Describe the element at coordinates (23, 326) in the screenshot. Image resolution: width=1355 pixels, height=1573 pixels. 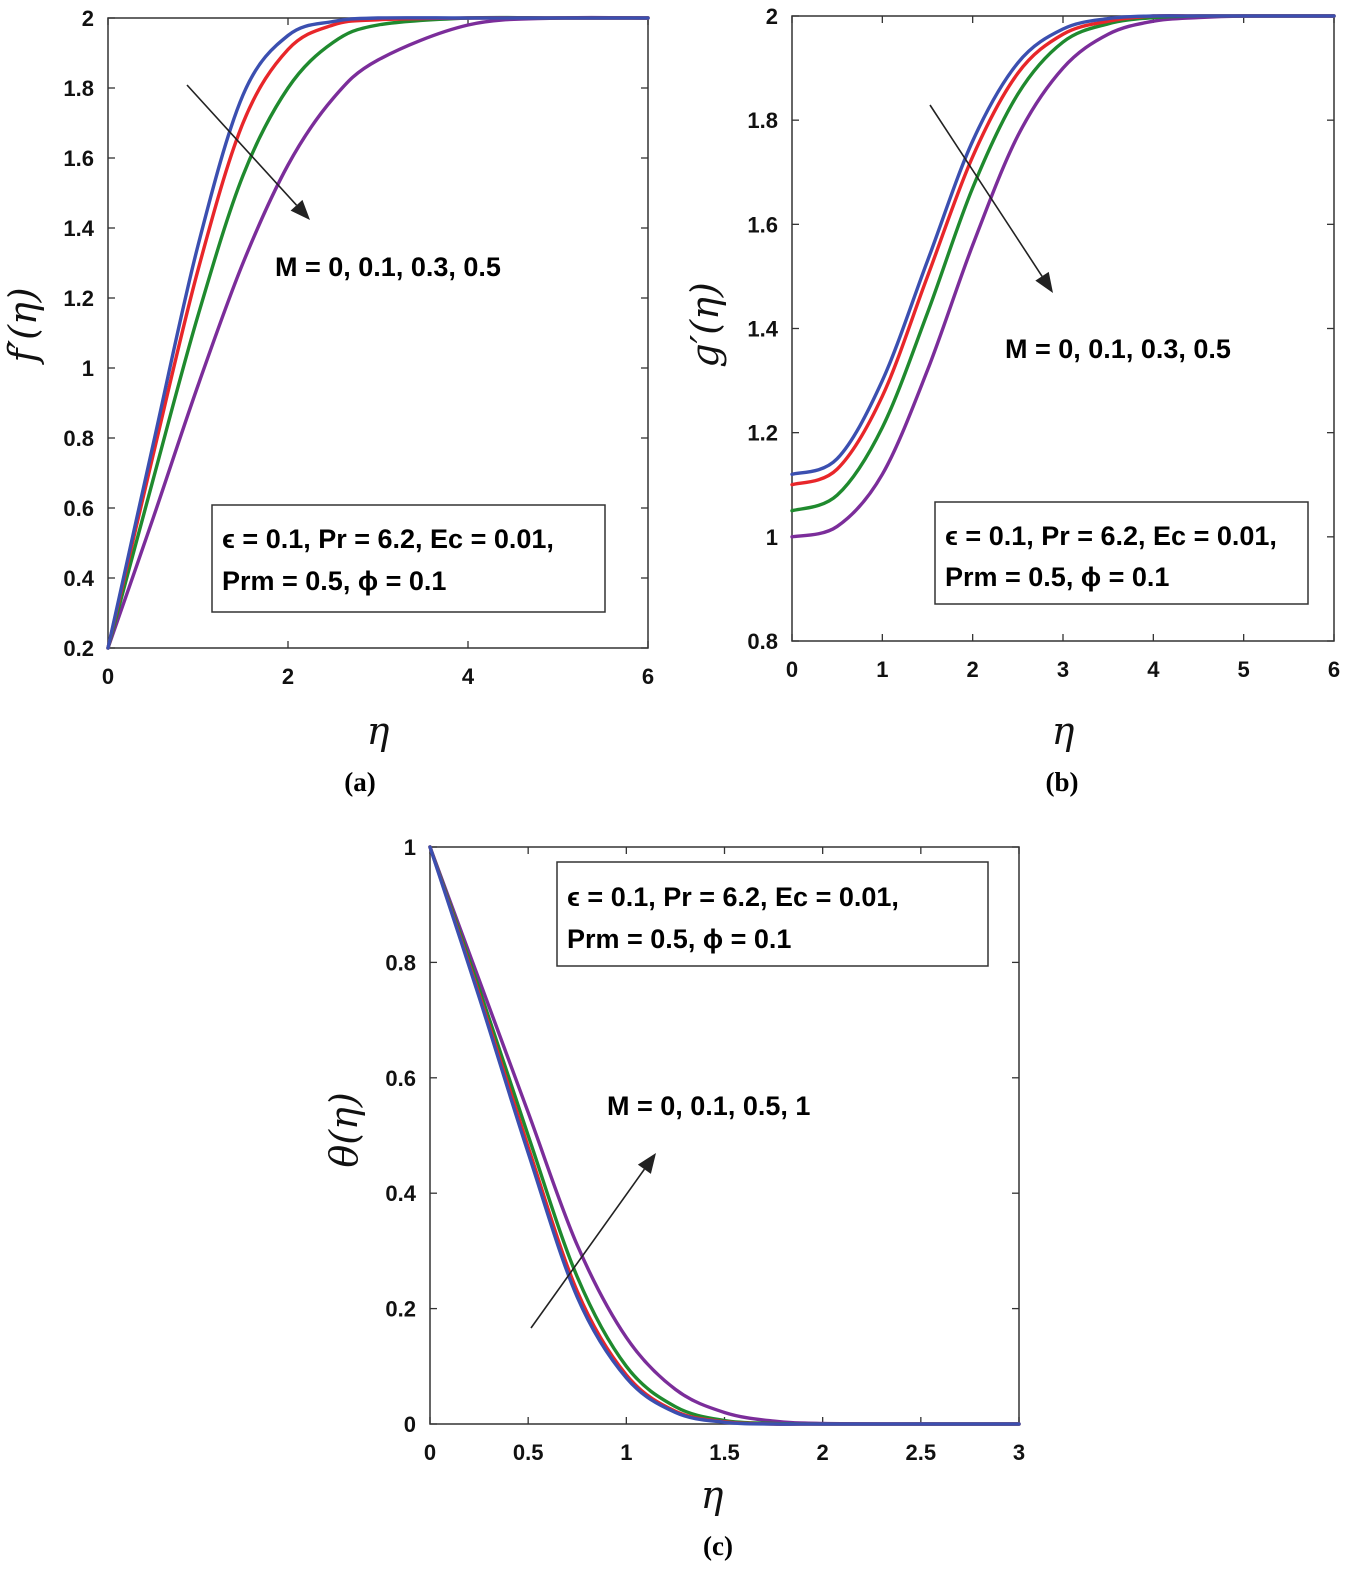
I see `y-axis-label: f′(η)` at that location.